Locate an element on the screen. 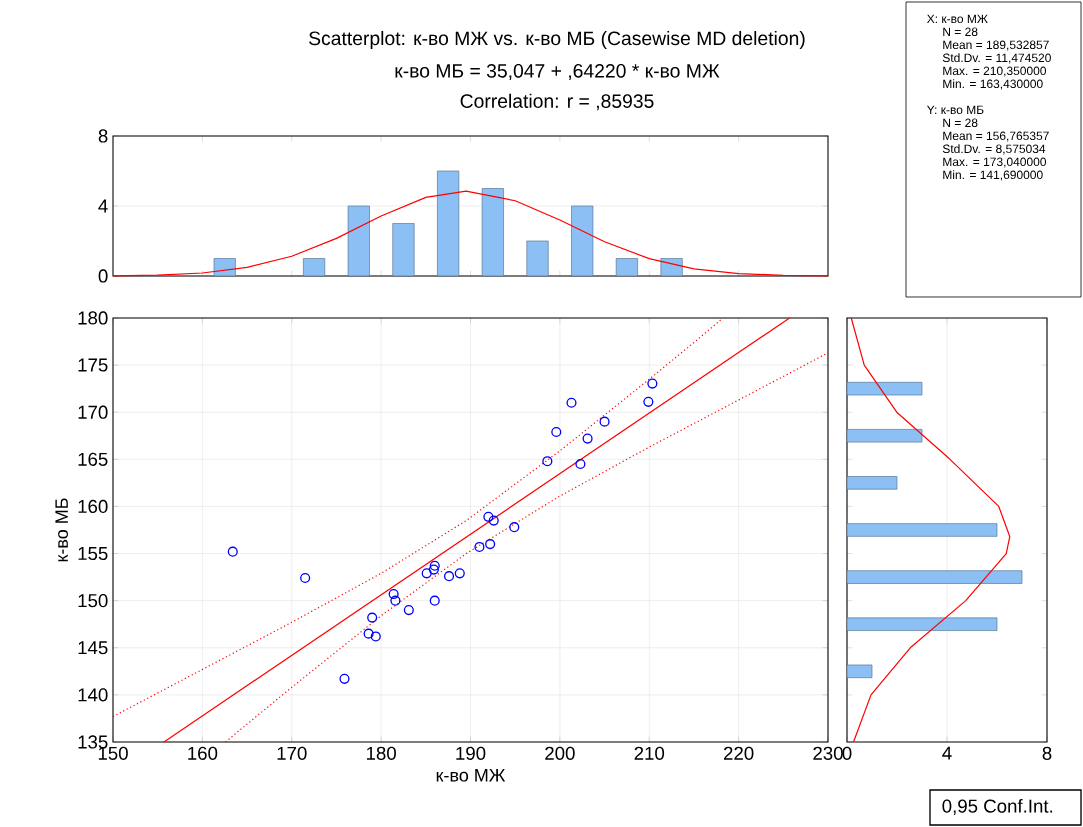 The height and width of the screenshot is (827, 1083). y-tick-label: 180 is located at coordinates (93, 318).